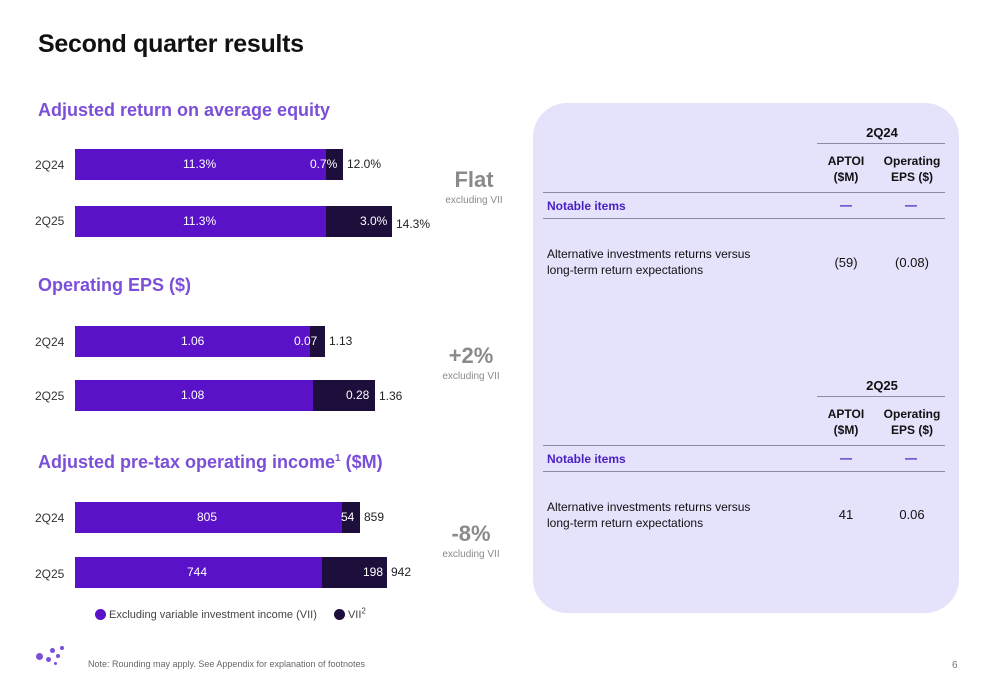 This screenshot has width=1000, height=685. What do you see at coordinates (374, 517) in the screenshot?
I see `bar-total-label: 859` at bounding box center [374, 517].